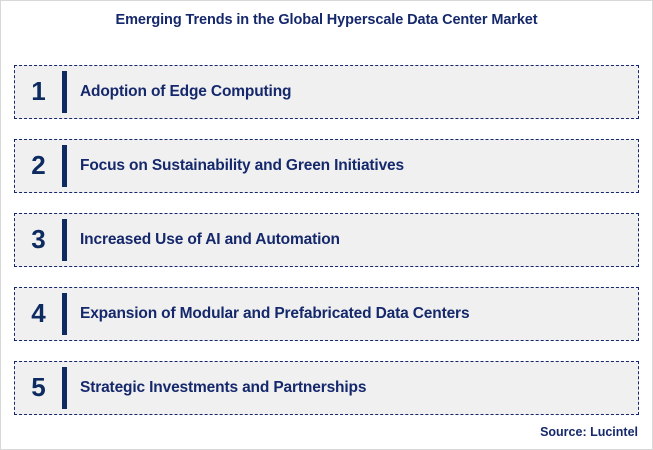  What do you see at coordinates (38, 313) in the screenshot?
I see `trend-number-4: 4` at bounding box center [38, 313].